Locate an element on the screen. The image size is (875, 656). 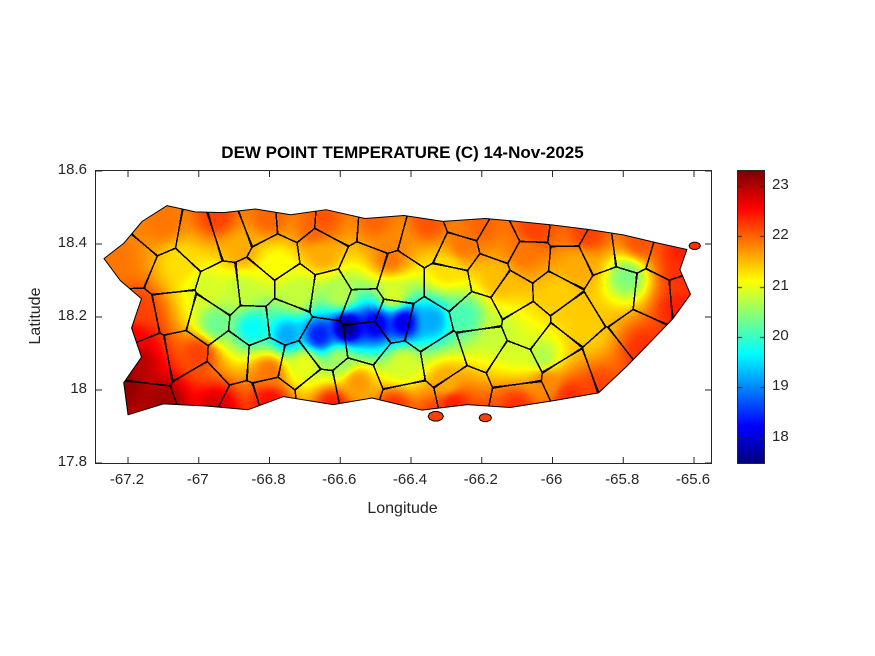
x-tick-label: -65.6 is located at coordinates (693, 479).